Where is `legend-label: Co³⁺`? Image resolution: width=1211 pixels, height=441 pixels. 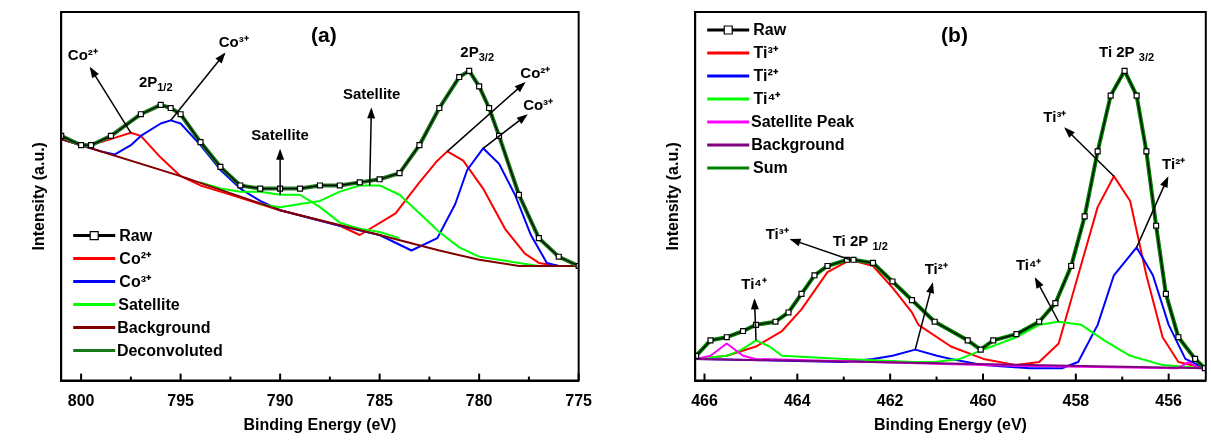 legend-label: Co³⁺ is located at coordinates (136, 282).